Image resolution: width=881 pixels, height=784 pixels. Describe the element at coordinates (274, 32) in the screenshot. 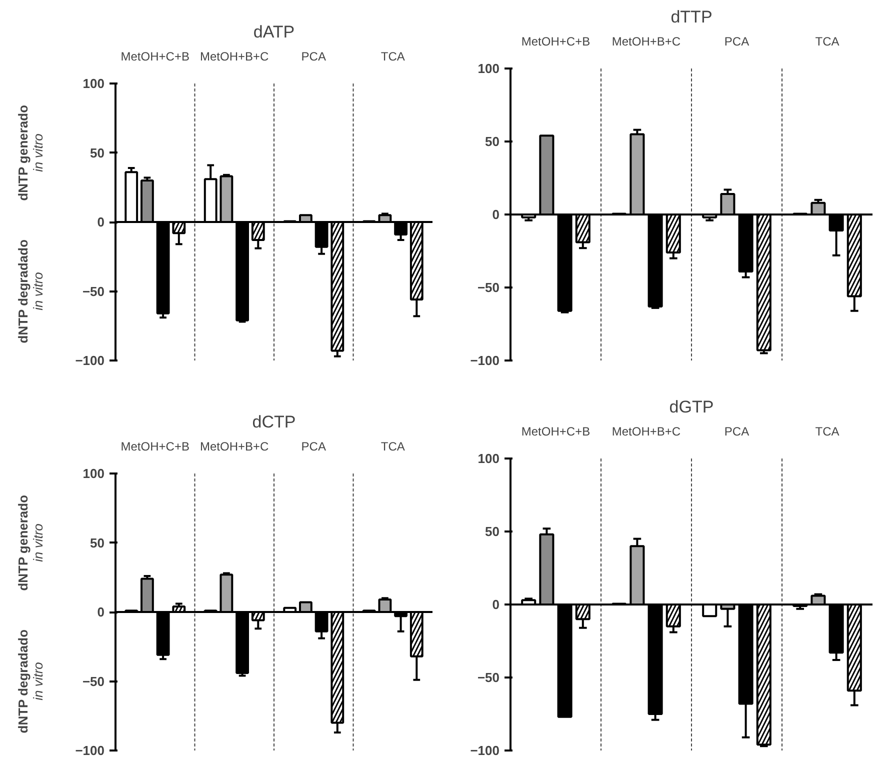

I see `chart-title: dATP` at that location.